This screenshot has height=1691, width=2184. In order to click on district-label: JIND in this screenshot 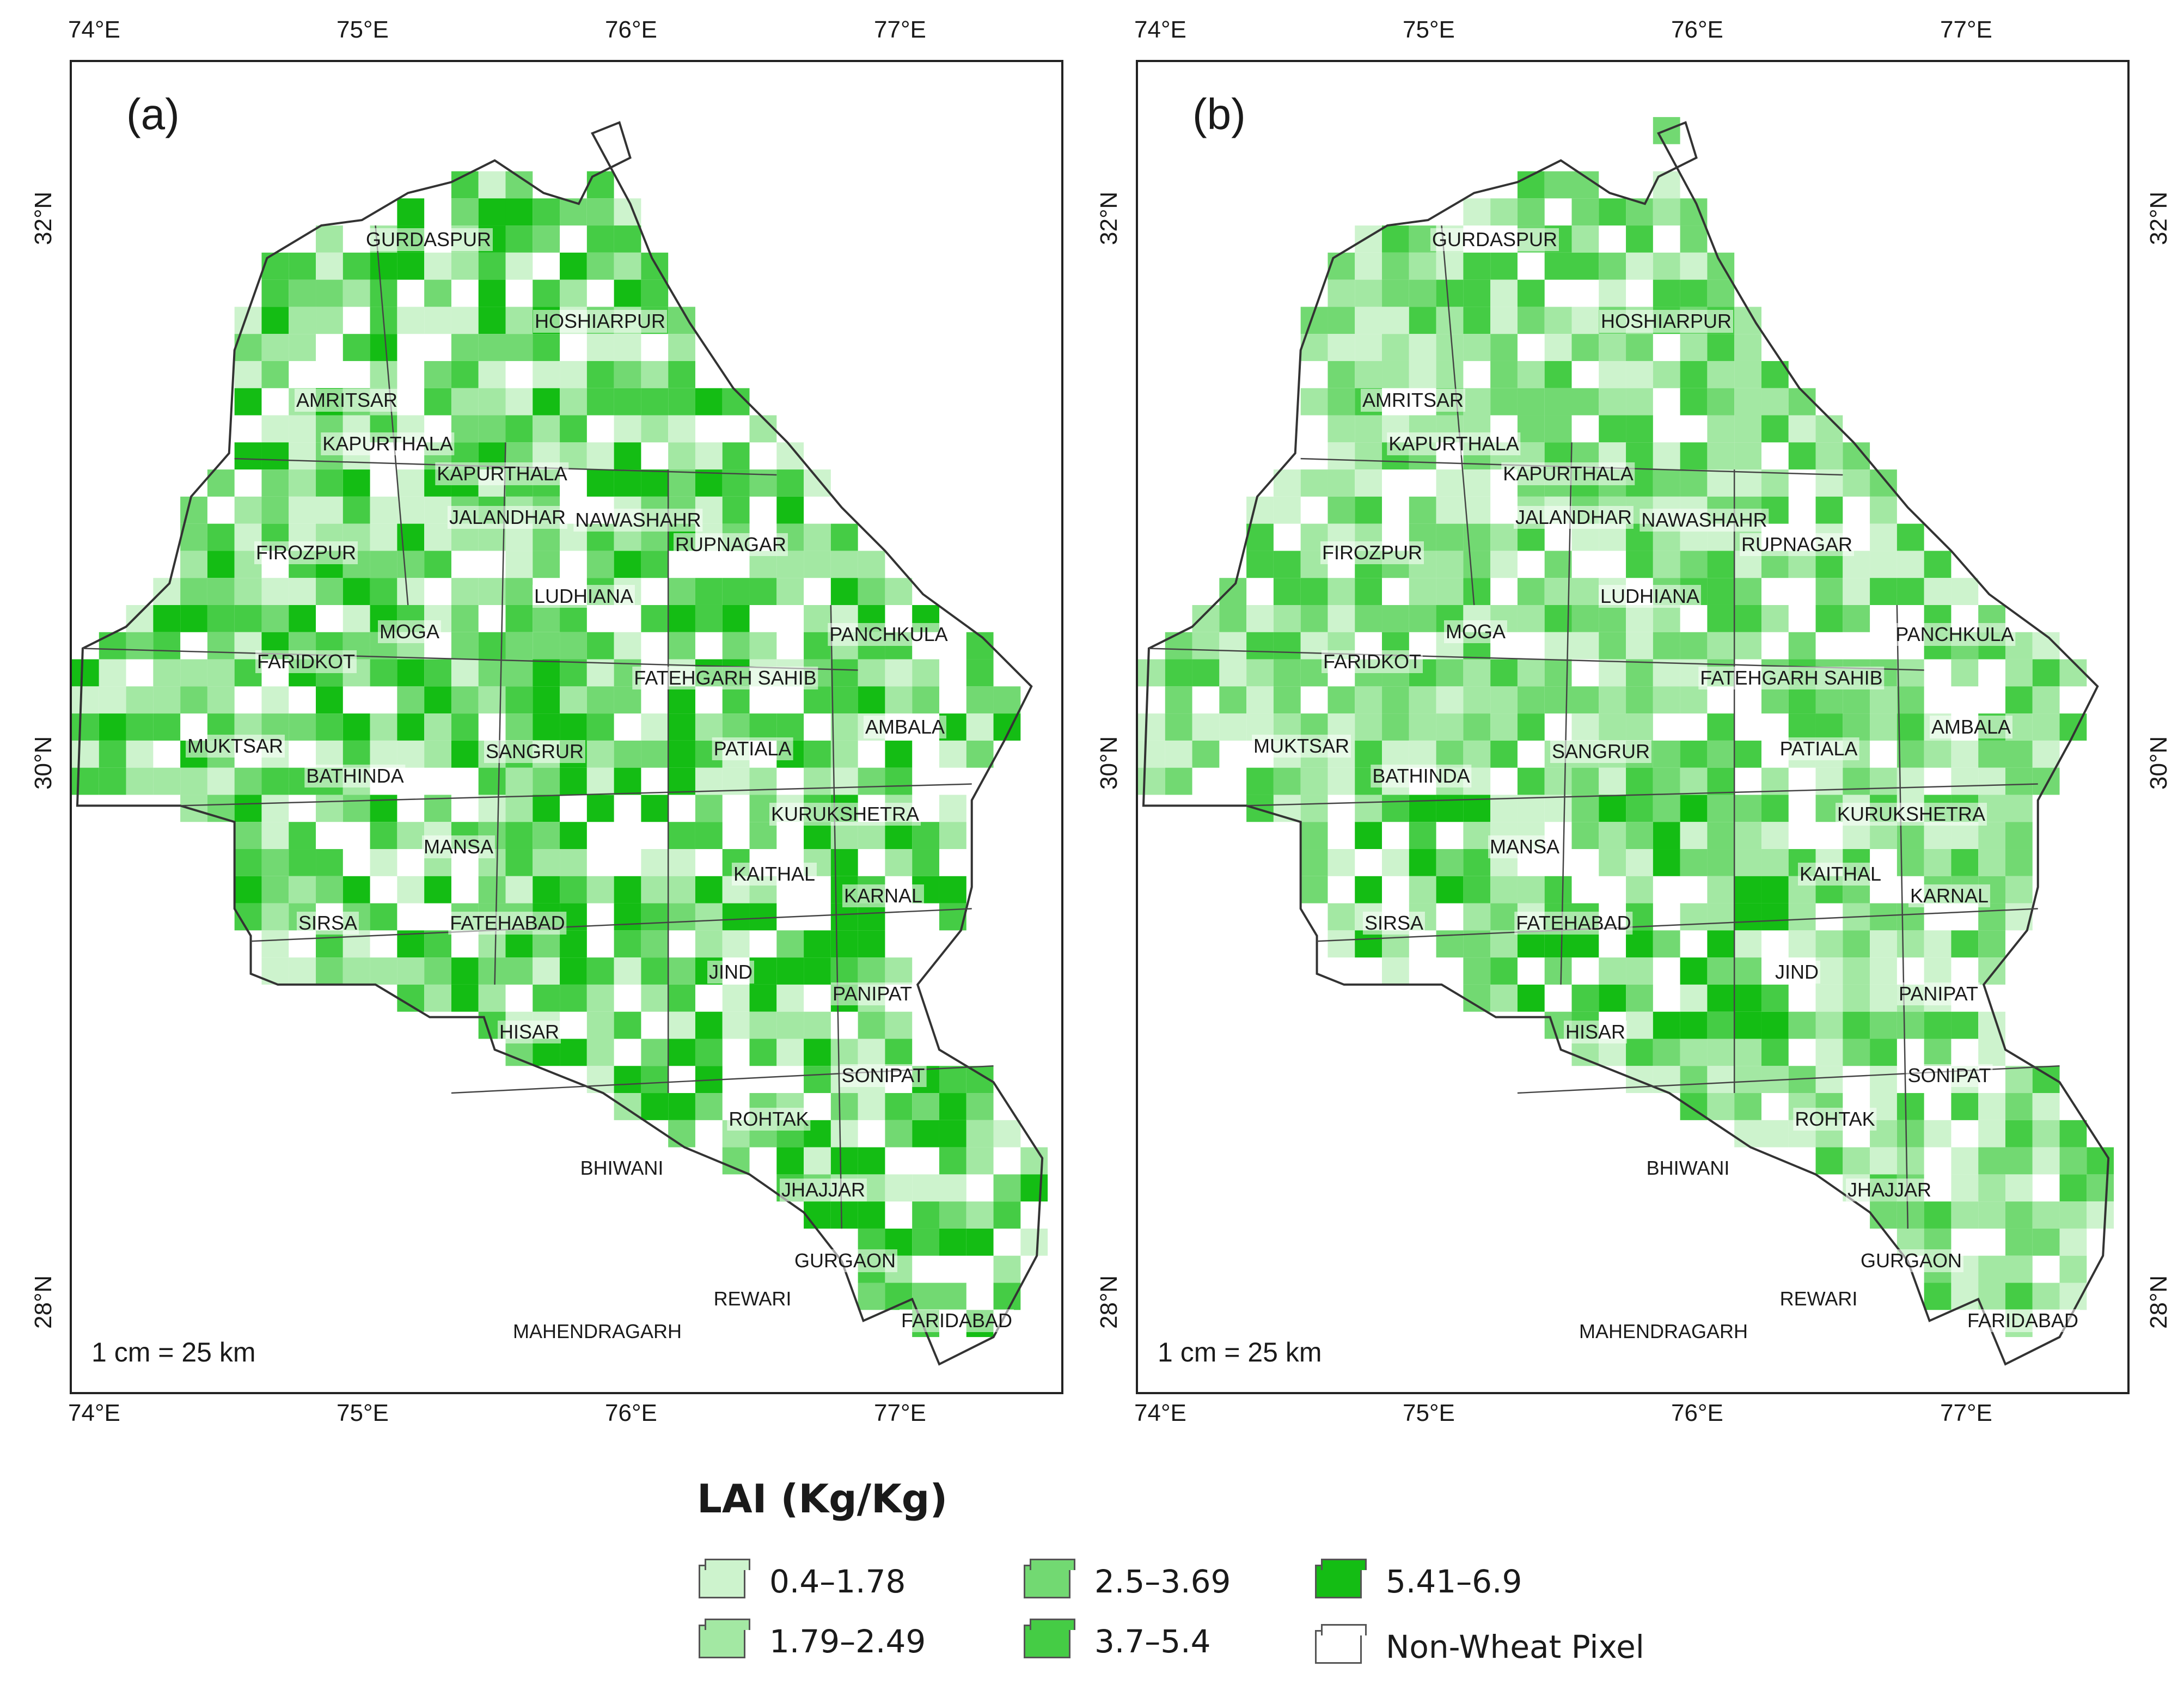, I will do `click(730, 973)`.